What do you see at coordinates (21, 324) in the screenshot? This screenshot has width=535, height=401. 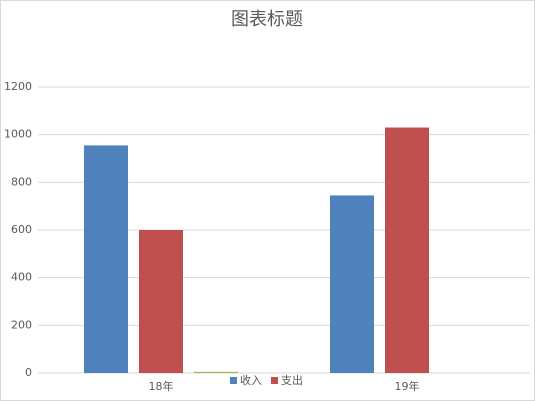 I see `y-tick-label: 200` at bounding box center [21, 324].